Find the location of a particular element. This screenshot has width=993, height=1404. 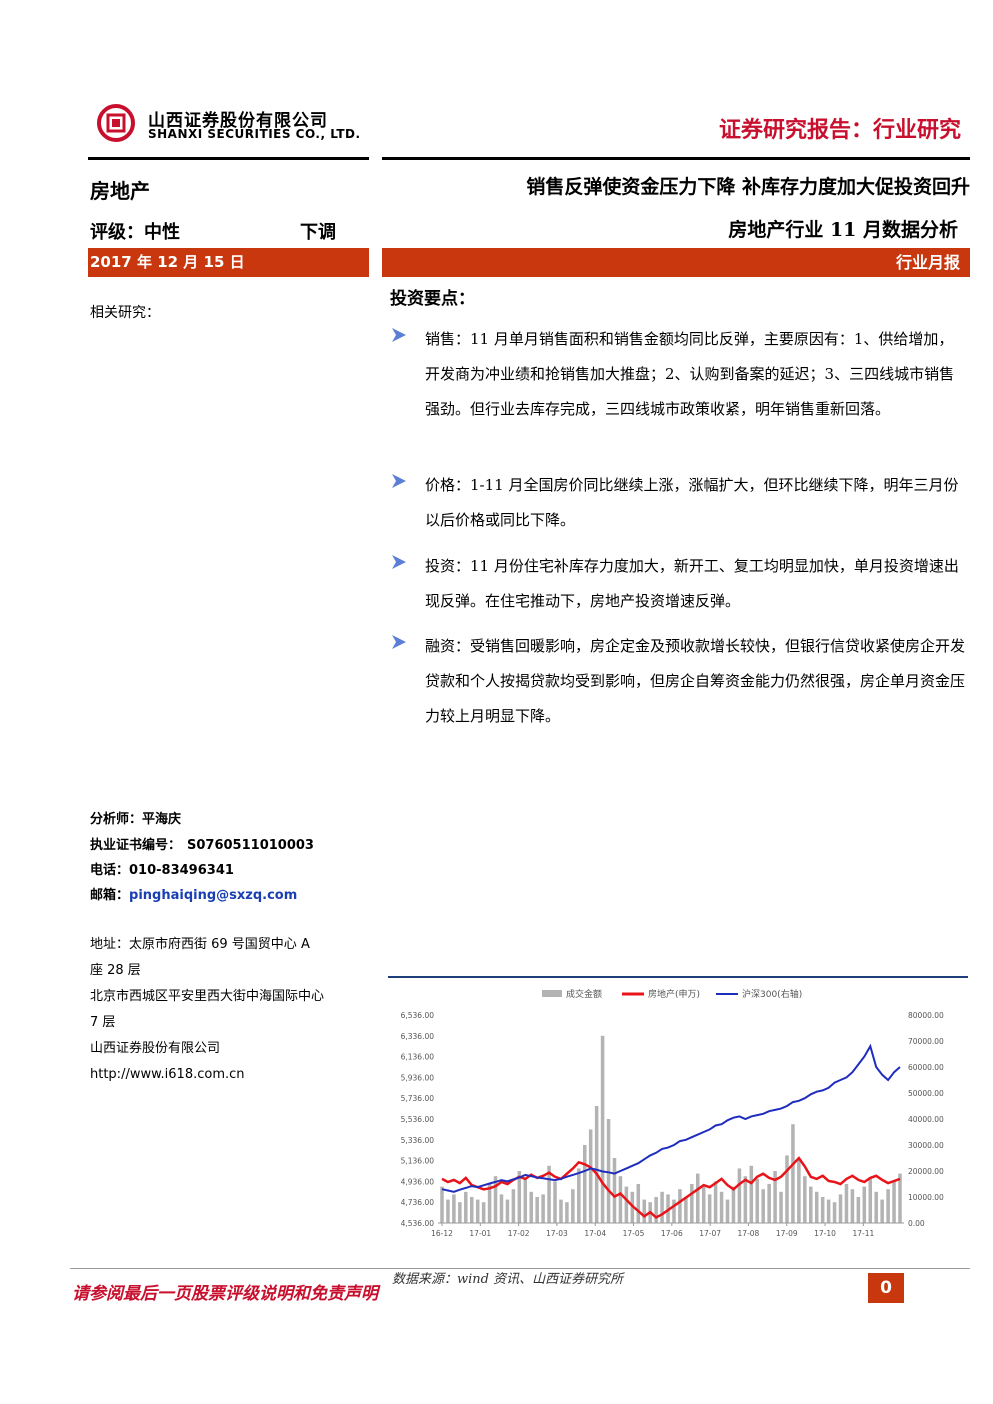

y-left-tick-label: 4,936.00 is located at coordinates (418, 1181).